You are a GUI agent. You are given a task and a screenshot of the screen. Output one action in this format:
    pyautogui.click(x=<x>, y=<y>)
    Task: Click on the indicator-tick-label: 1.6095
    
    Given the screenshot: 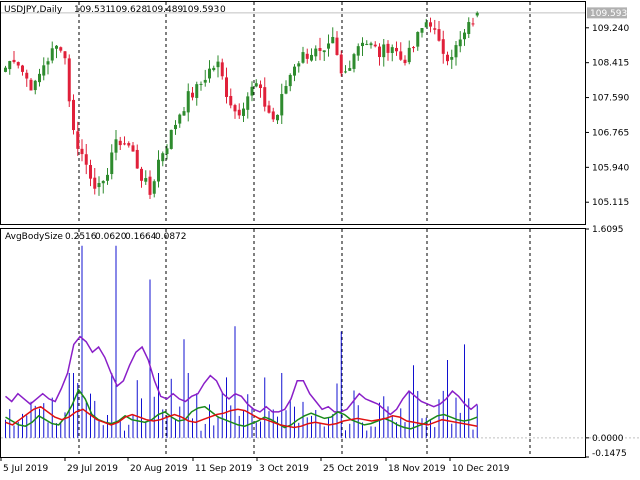 What is the action you would take?
    pyautogui.click(x=608, y=230)
    